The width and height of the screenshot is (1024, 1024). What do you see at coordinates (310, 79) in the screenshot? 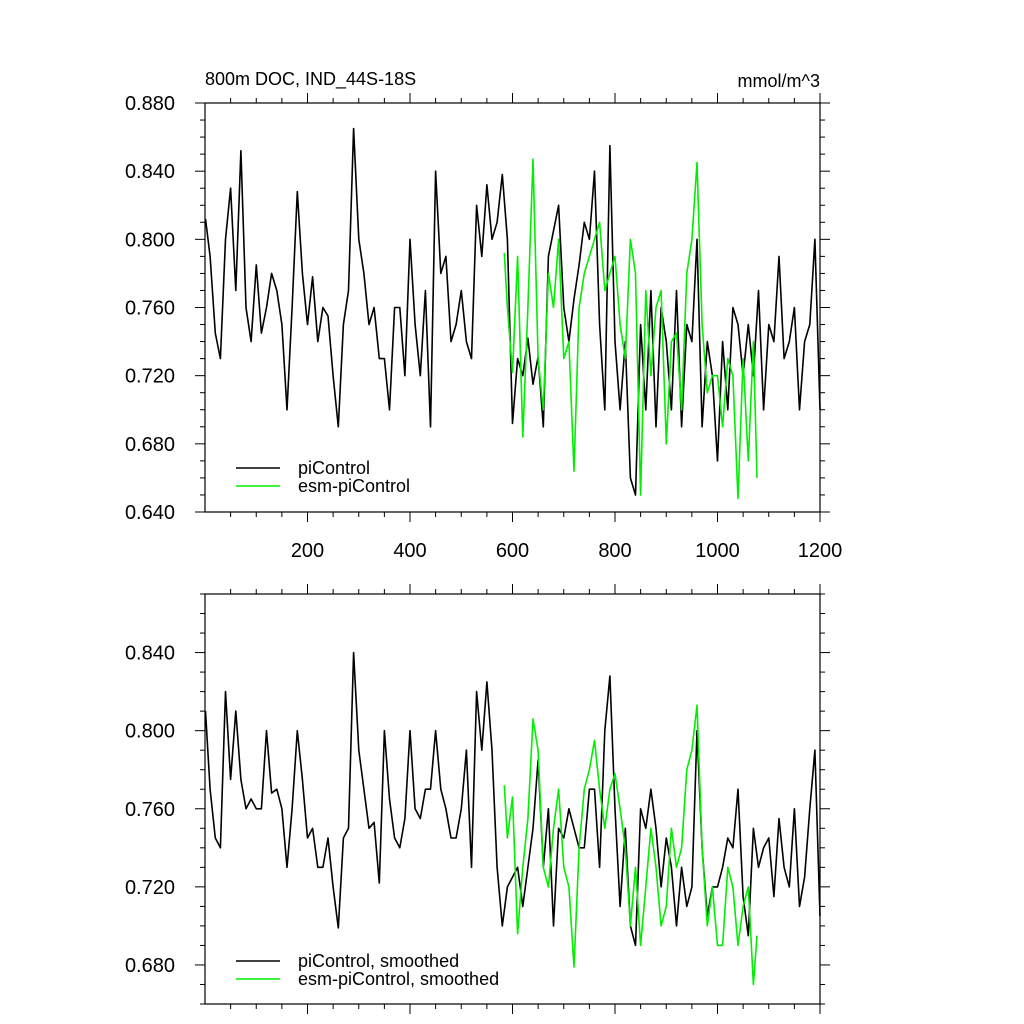
I see `chart-title: 800m DOC, IND_44S-18S` at bounding box center [310, 79].